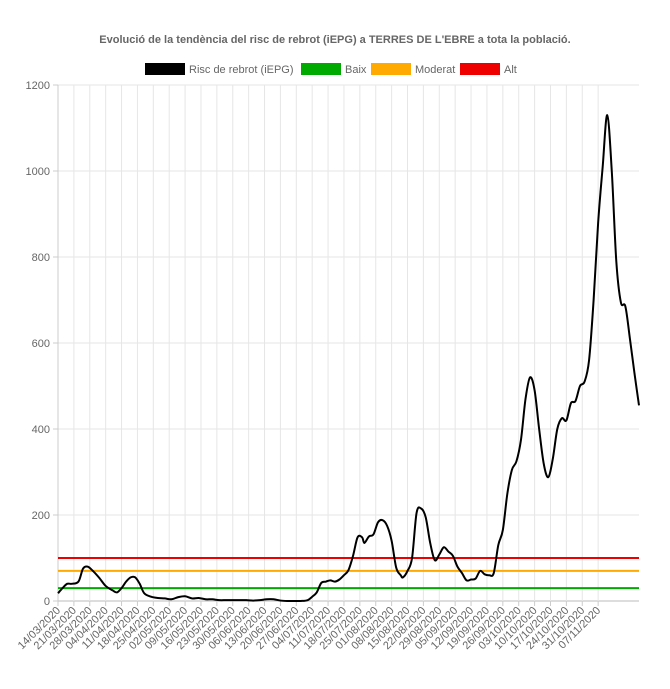 The height and width of the screenshot is (689, 670). I want to click on y-tick-label: 1000, so click(38, 172).